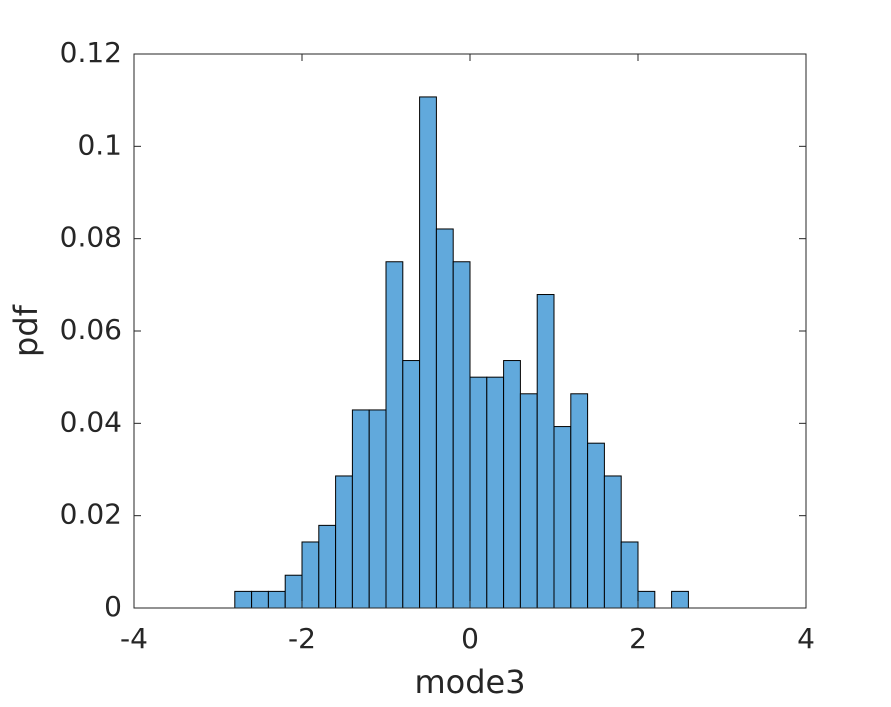  Describe the element at coordinates (91, 329) in the screenshot. I see `y-tick-label: 0.06` at that location.